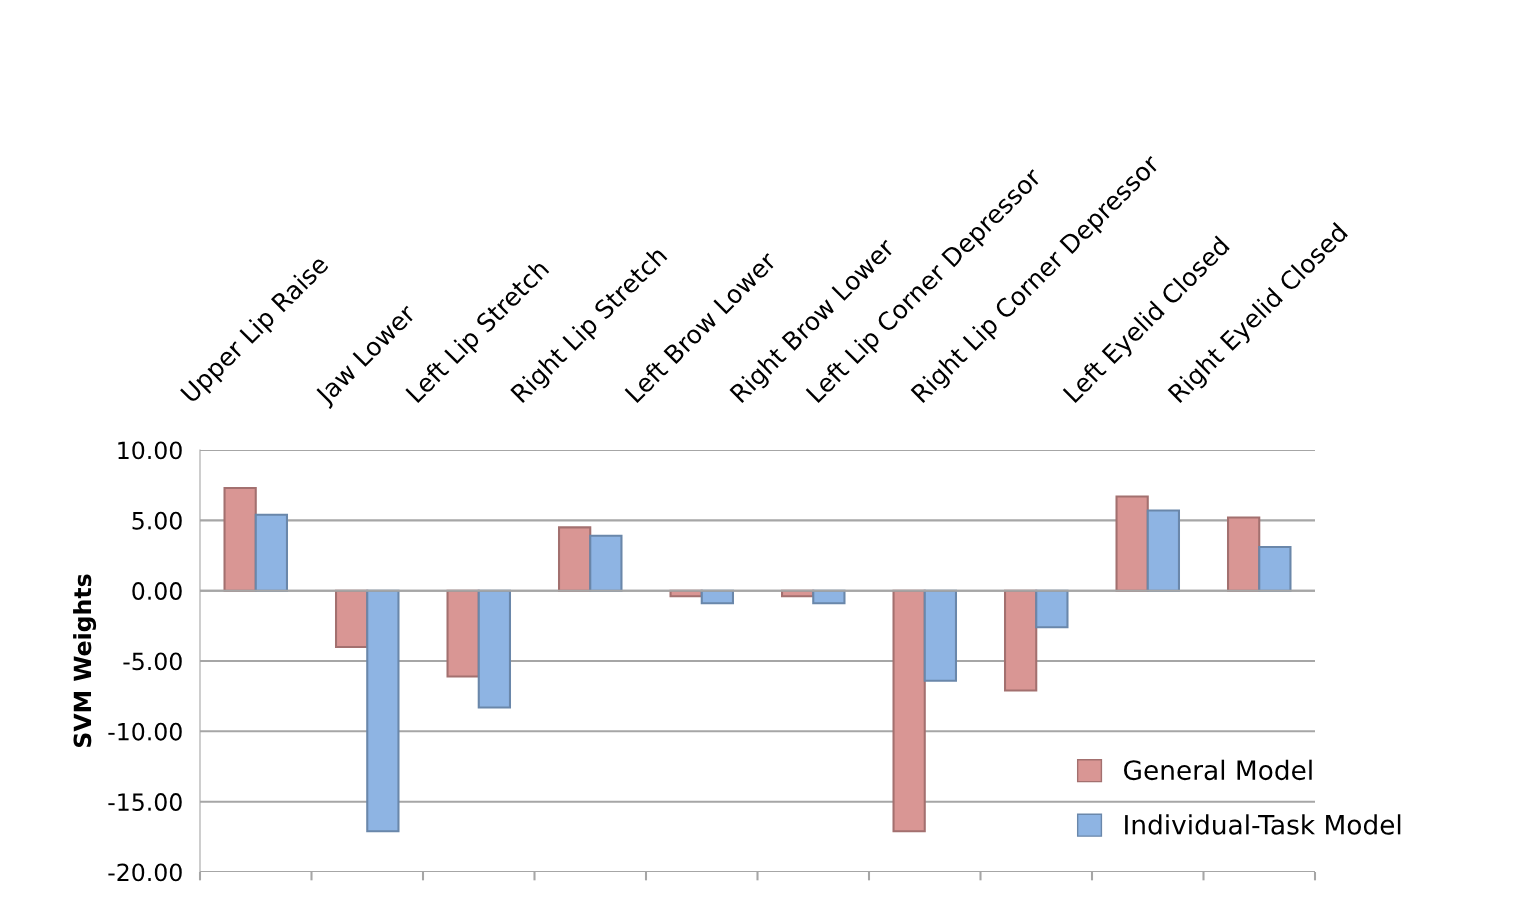  Describe the element at coordinates (152, 661) in the screenshot. I see `y-tick-label: -5.00` at that location.